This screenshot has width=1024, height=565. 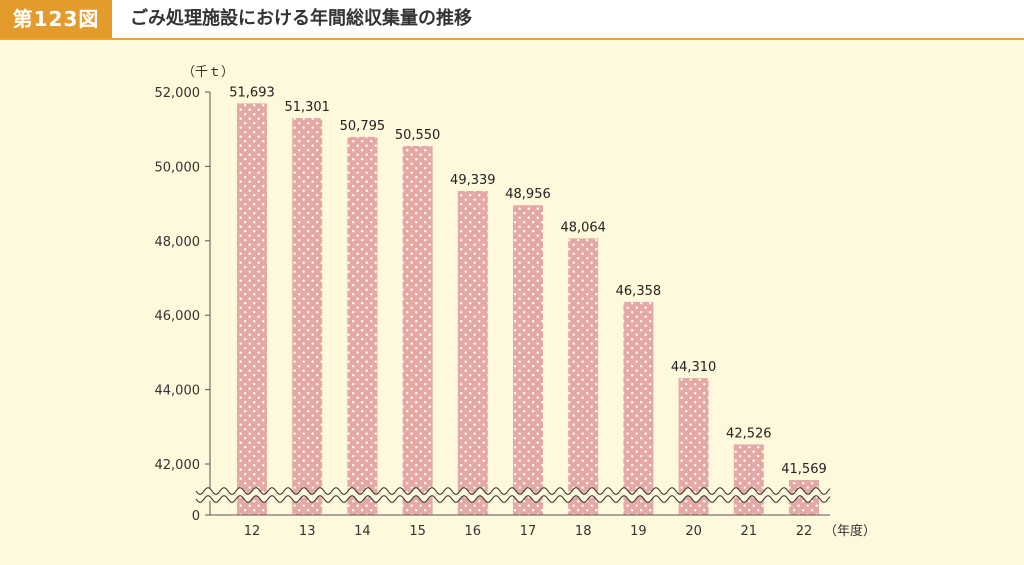 What do you see at coordinates (252, 92) in the screenshot?
I see `bar-value-label: 51,693` at bounding box center [252, 92].